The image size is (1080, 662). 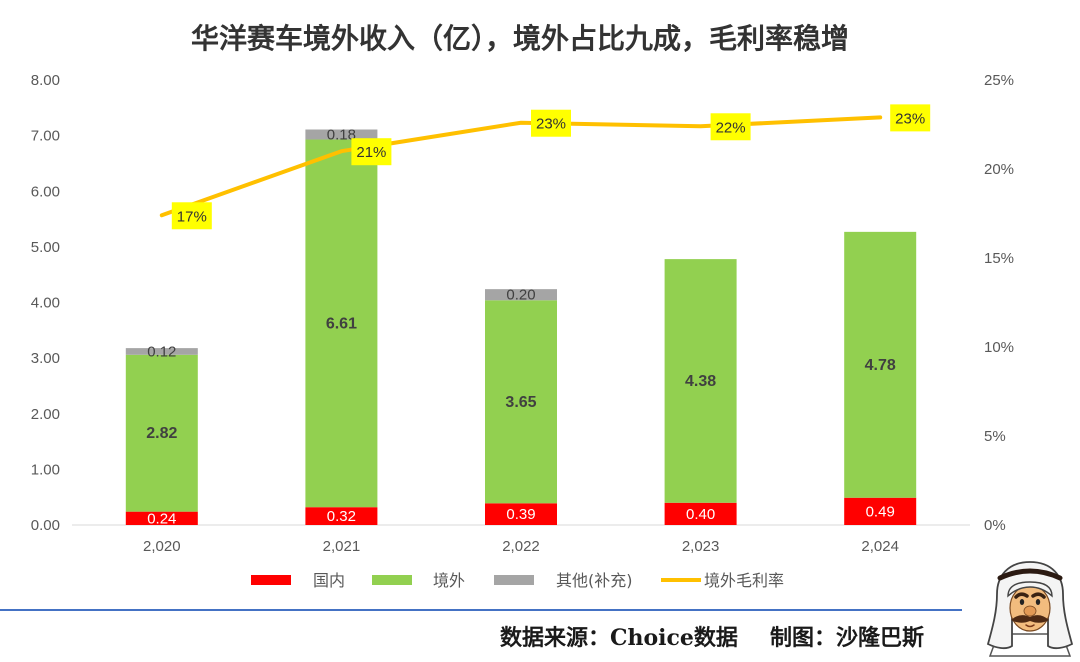 I want to click on x-tick-label: 2,020, so click(x=162, y=546).